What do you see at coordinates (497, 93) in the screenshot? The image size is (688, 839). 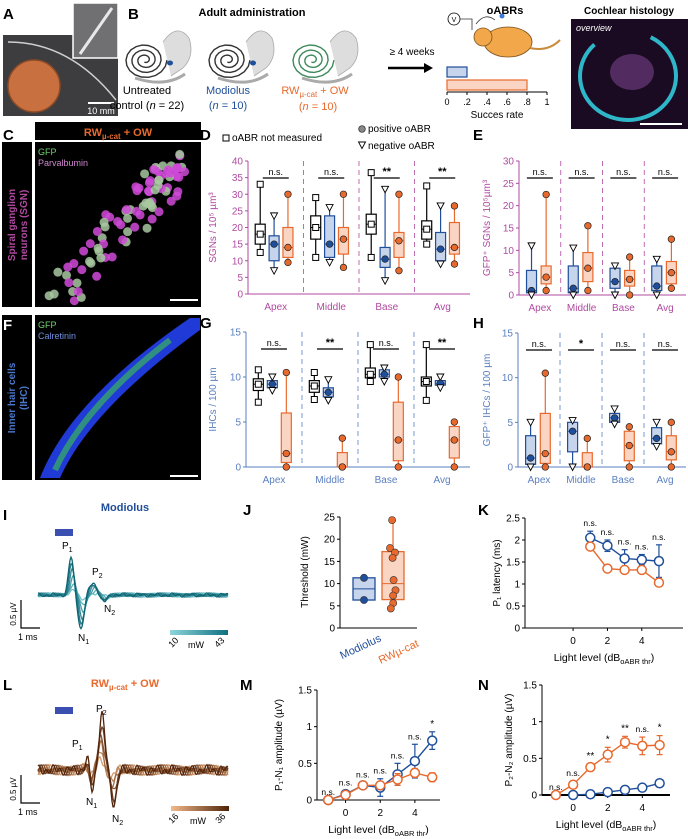 I see `success-rate-chart: 0 .2 .4 .6 .8 1 Succes rate` at bounding box center [497, 93].